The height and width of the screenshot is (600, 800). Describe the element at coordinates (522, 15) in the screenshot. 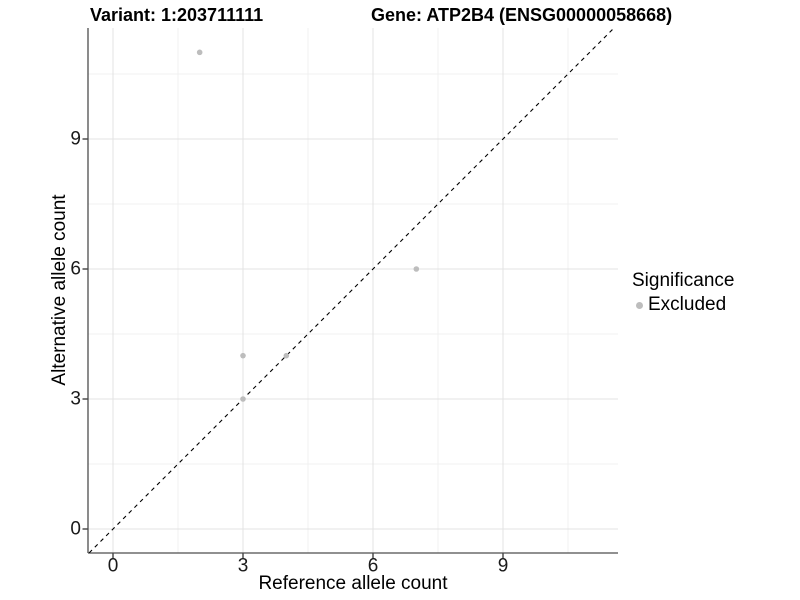

I see `gene-title: Gene: ATP2B4 (ENSG00000058668)` at that location.